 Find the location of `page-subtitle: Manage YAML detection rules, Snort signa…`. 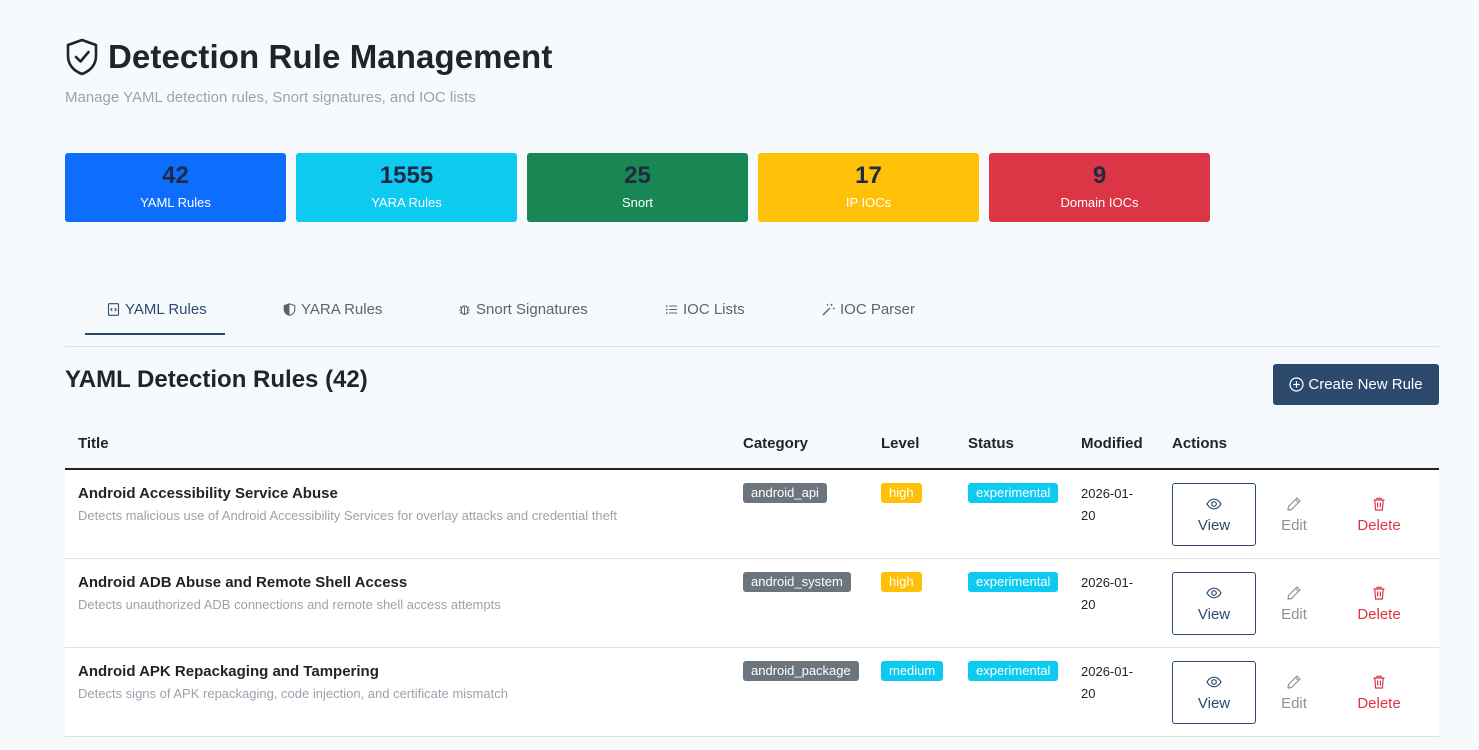

page-subtitle: Manage YAML detection rules, Snort signa… is located at coordinates (270, 97).